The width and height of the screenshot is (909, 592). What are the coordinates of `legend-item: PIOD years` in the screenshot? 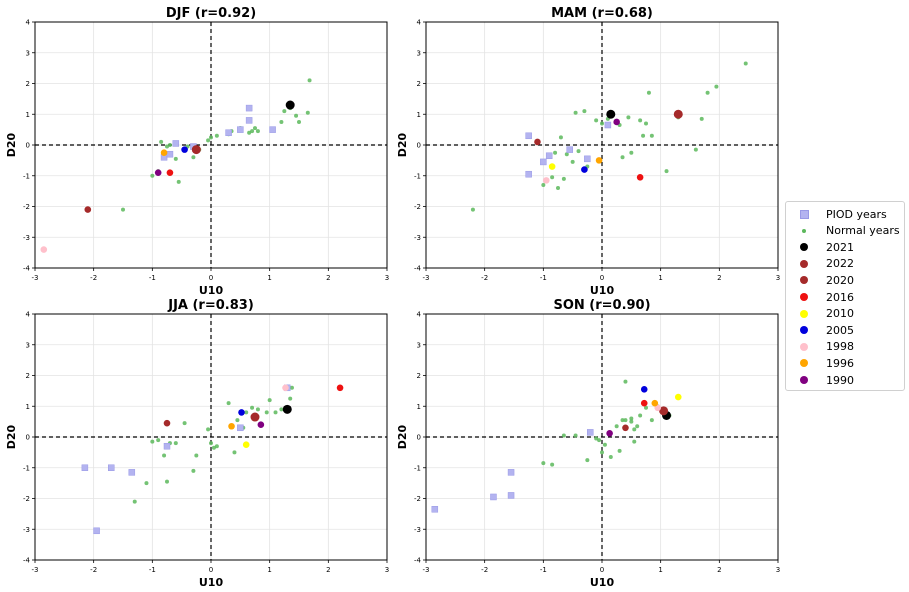 It's located at (839, 214).